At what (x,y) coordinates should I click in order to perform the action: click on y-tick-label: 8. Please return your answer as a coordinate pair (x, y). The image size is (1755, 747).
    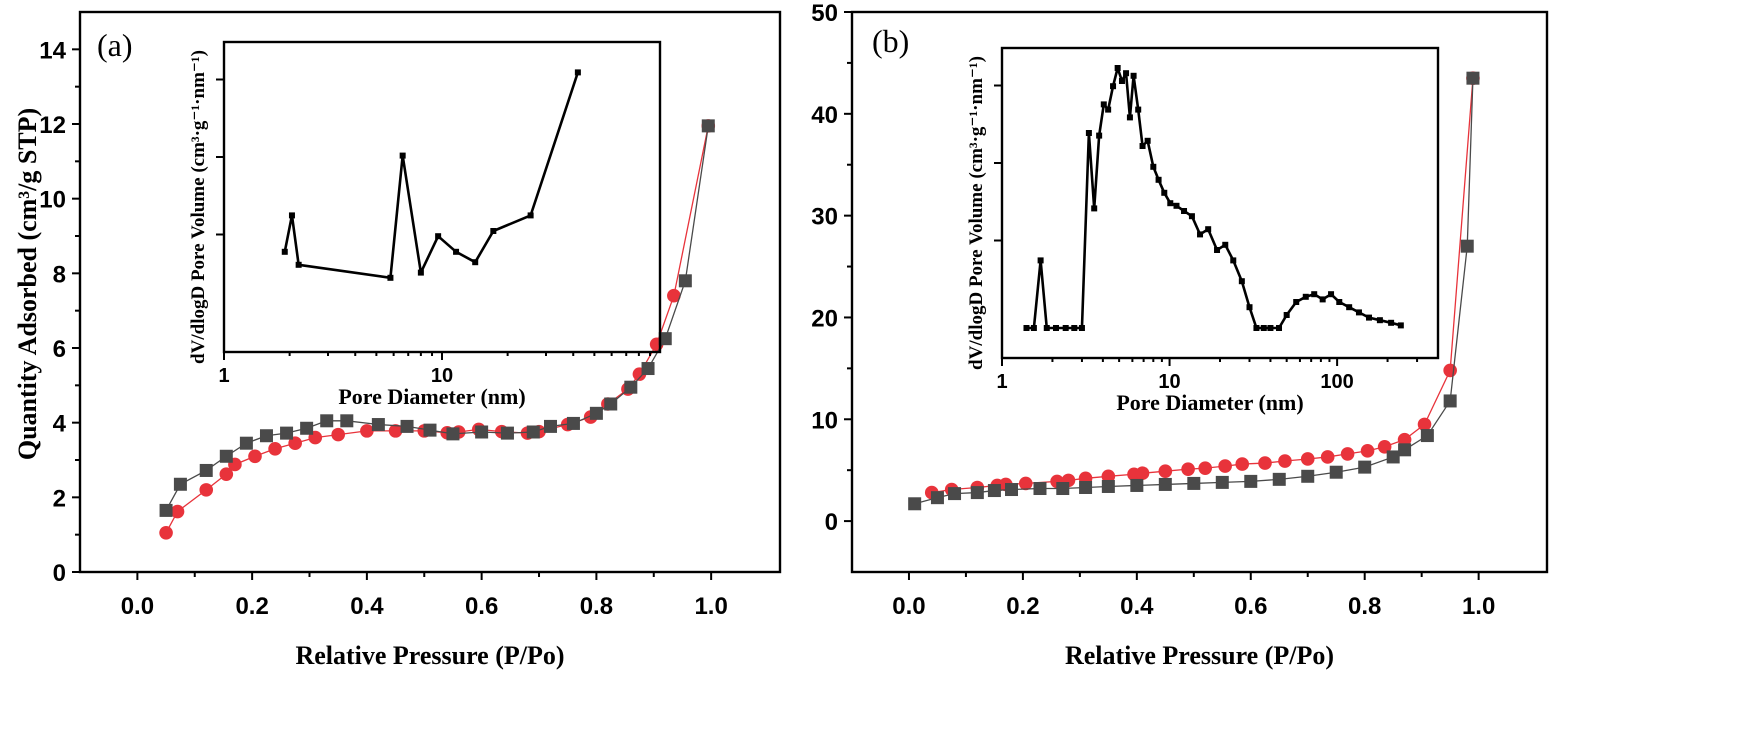
    Looking at the image, I should click on (59, 274).